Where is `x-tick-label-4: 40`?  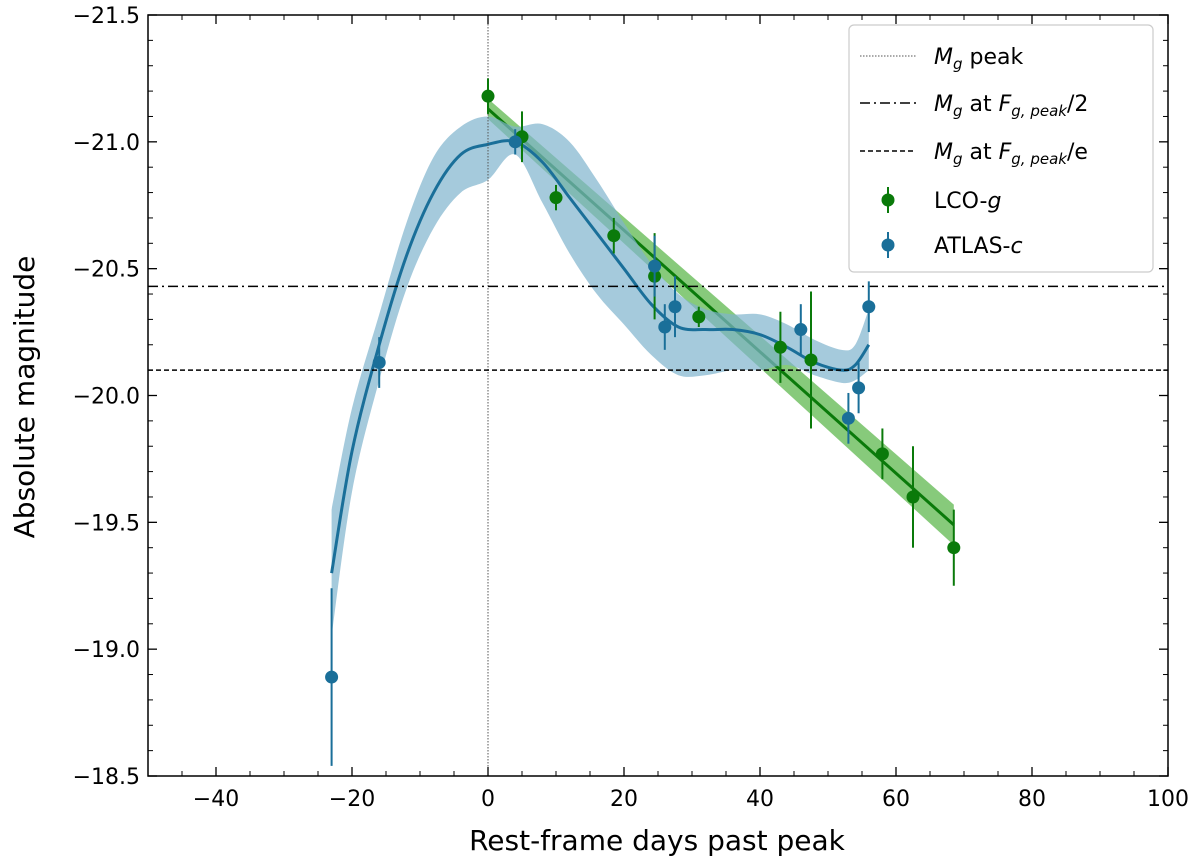 x-tick-label-4: 40 is located at coordinates (760, 799).